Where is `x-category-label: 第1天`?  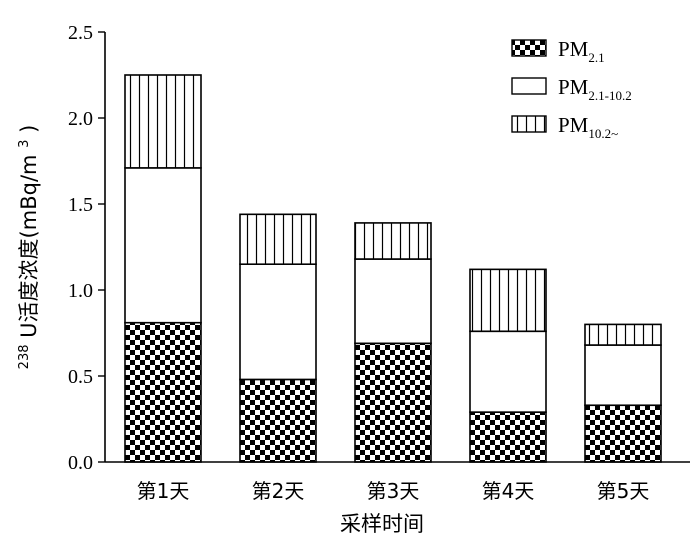
x-category-label: 第1天 is located at coordinates (163, 491).